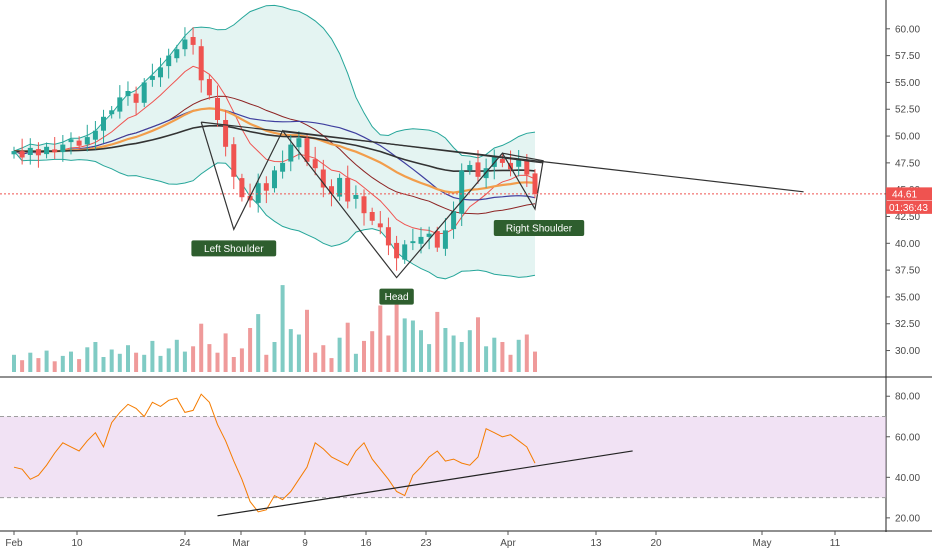 This screenshot has height=550, width=932. I want to click on price-tick-label: 57.50, so click(907, 56).